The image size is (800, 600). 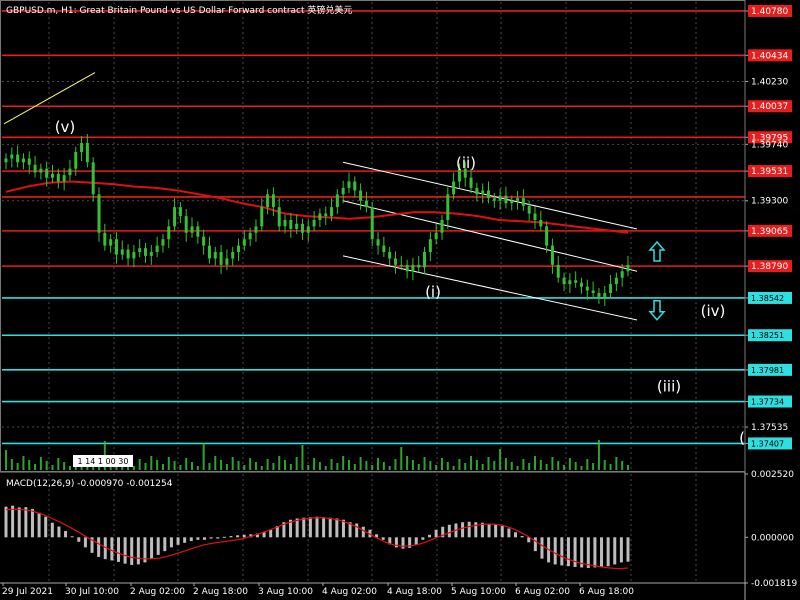 I want to click on macd-signal-line, so click(x=317, y=539).